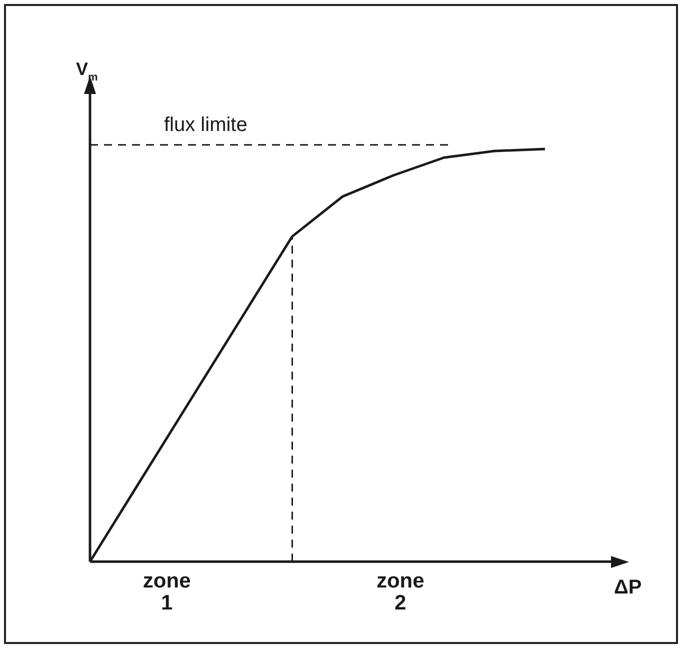  I want to click on text: zone 2, so click(400, 592).